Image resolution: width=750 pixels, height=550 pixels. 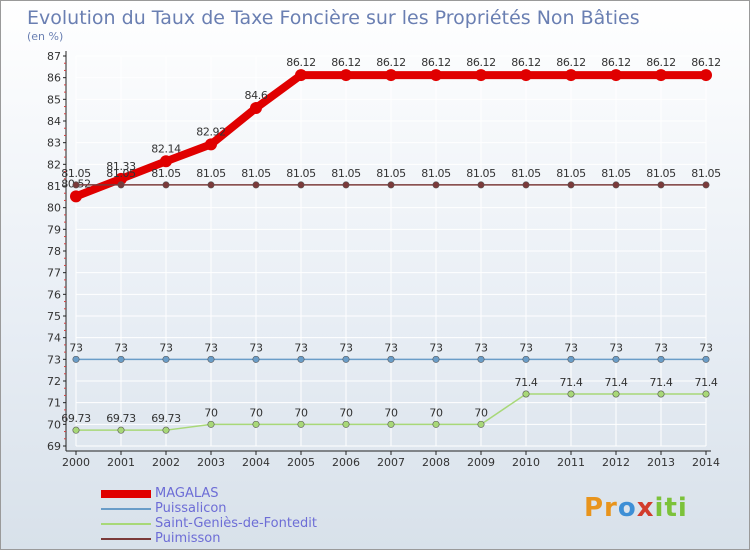 I want to click on y-tick-label: 77, so click(x=54, y=273).